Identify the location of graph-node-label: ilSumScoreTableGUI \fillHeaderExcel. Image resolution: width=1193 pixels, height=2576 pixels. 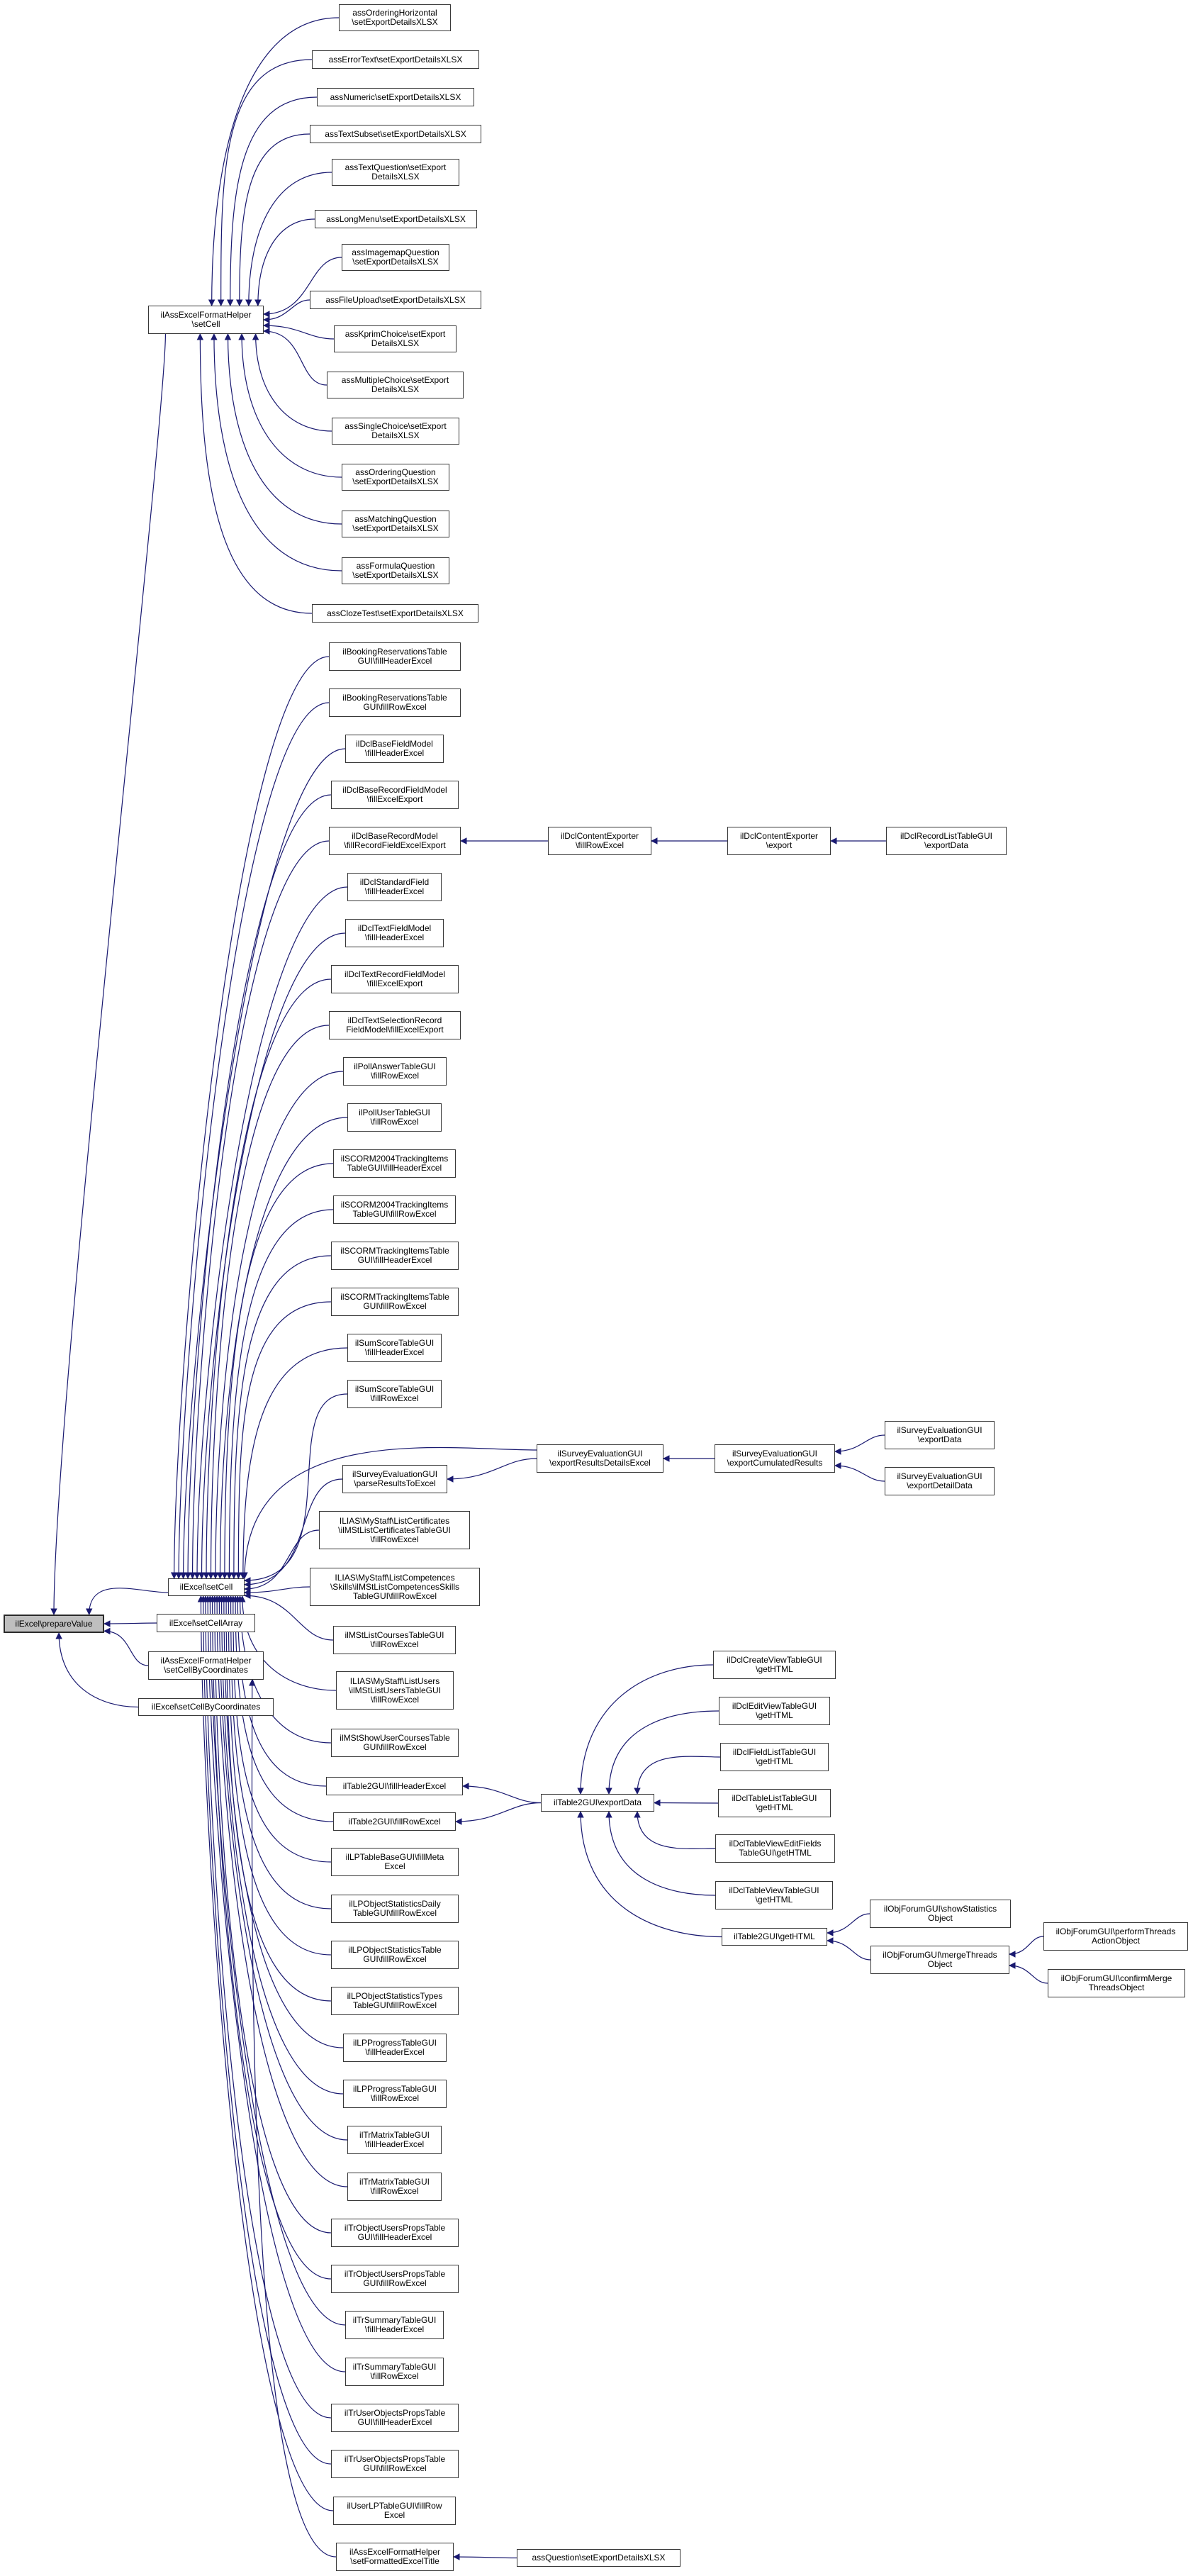
(394, 1347).